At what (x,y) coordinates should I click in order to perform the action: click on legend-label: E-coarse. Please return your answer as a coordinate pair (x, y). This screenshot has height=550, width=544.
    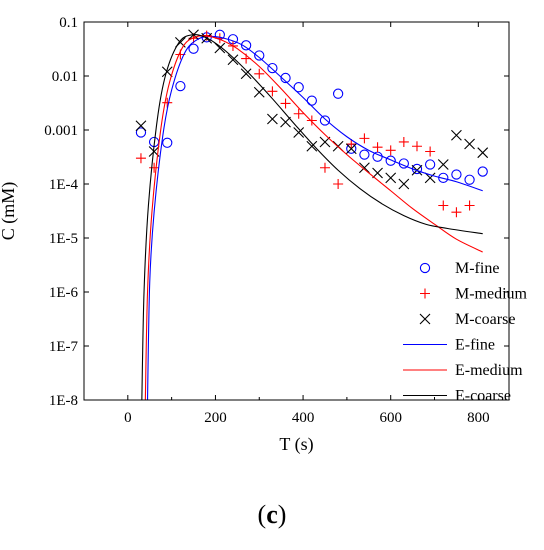
    Looking at the image, I should click on (483, 396).